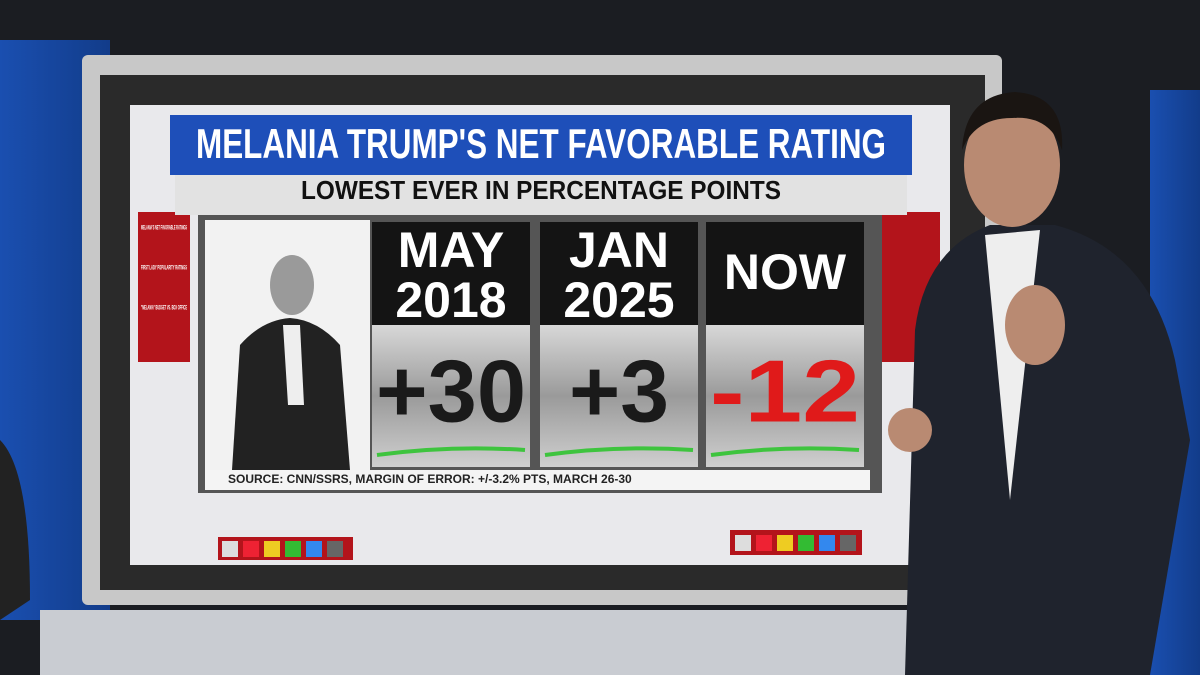  I want to click on column-period: NOW, so click(785, 272).